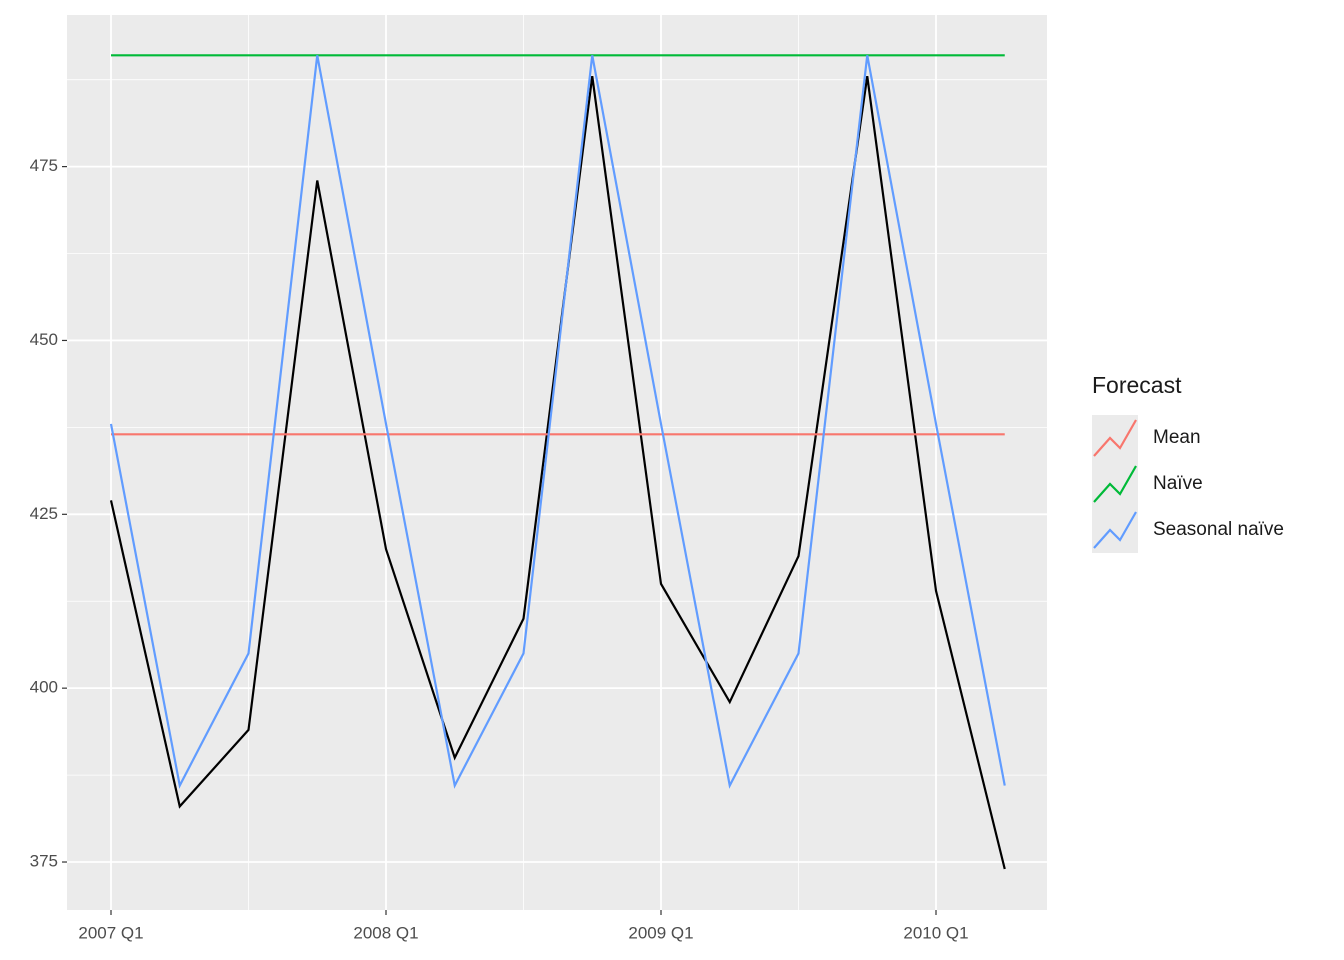 The width and height of the screenshot is (1344, 960). Describe the element at coordinates (660, 932) in the screenshot. I see `x-tick-label: 2009 Q1` at that location.